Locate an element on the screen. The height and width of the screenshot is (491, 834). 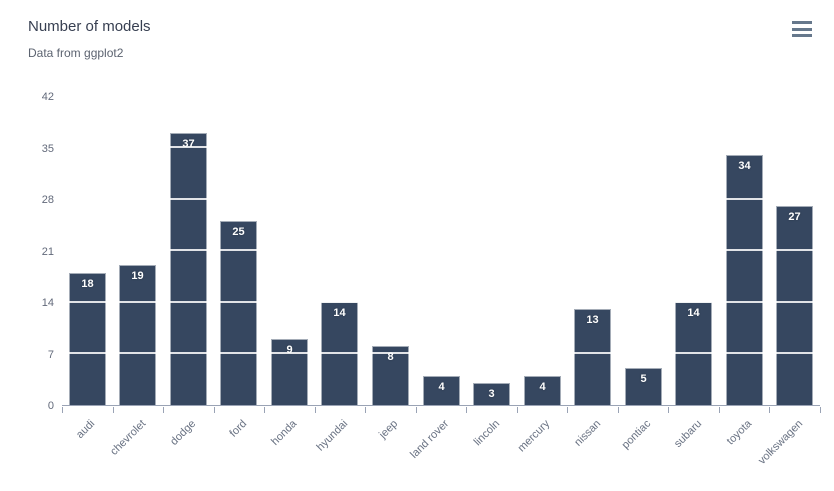
bar-value-label: 25 is located at coordinates (238, 232).